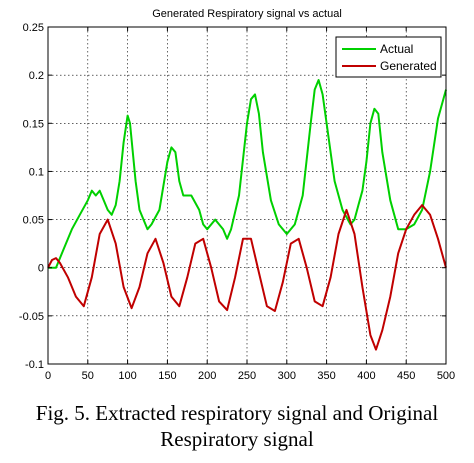 This screenshot has height=463, width=474. Describe the element at coordinates (366, 376) in the screenshot. I see `x-tick-label: 400` at that location.